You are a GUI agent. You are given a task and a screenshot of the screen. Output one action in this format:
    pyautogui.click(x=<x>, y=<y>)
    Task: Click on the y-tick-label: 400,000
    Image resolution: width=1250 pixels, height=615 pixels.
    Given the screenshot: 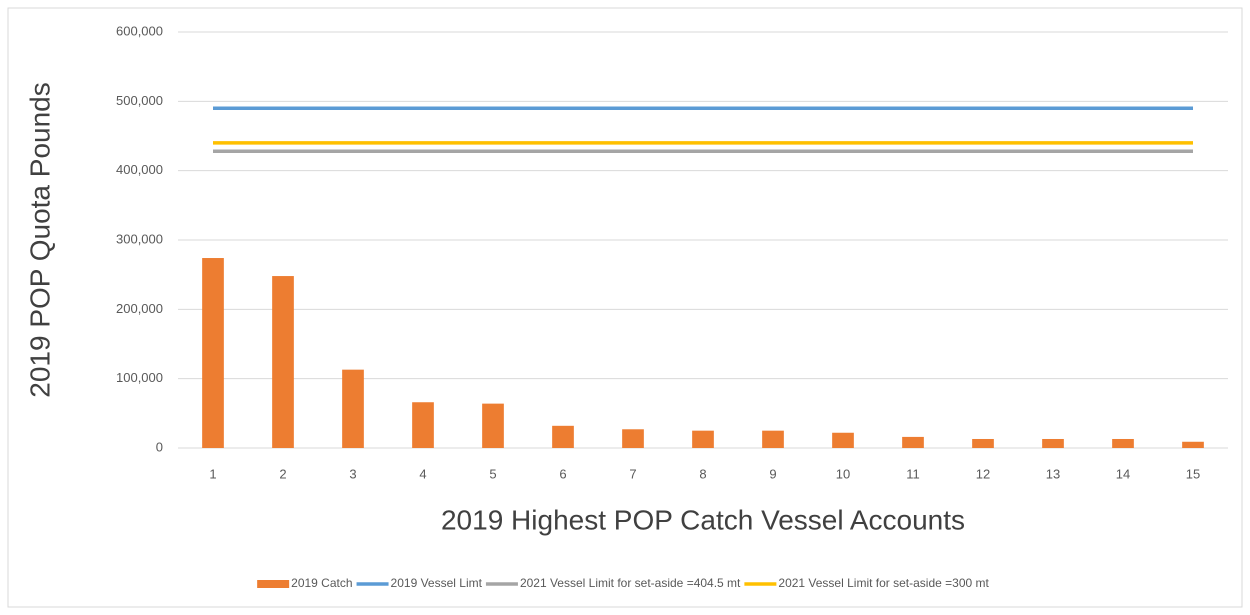 What is the action you would take?
    pyautogui.click(x=139, y=169)
    